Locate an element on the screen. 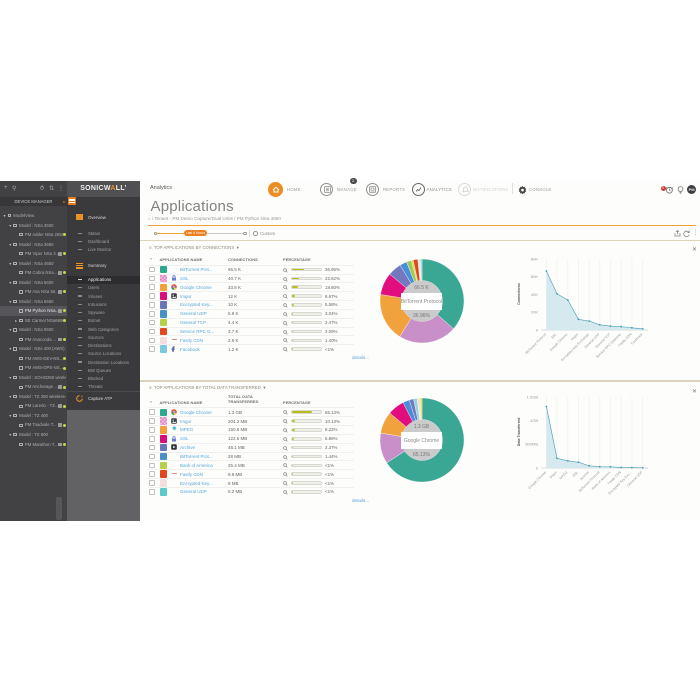 This screenshot has height=700, width=700. svg-text: Facebook is located at coordinates (637, 339).